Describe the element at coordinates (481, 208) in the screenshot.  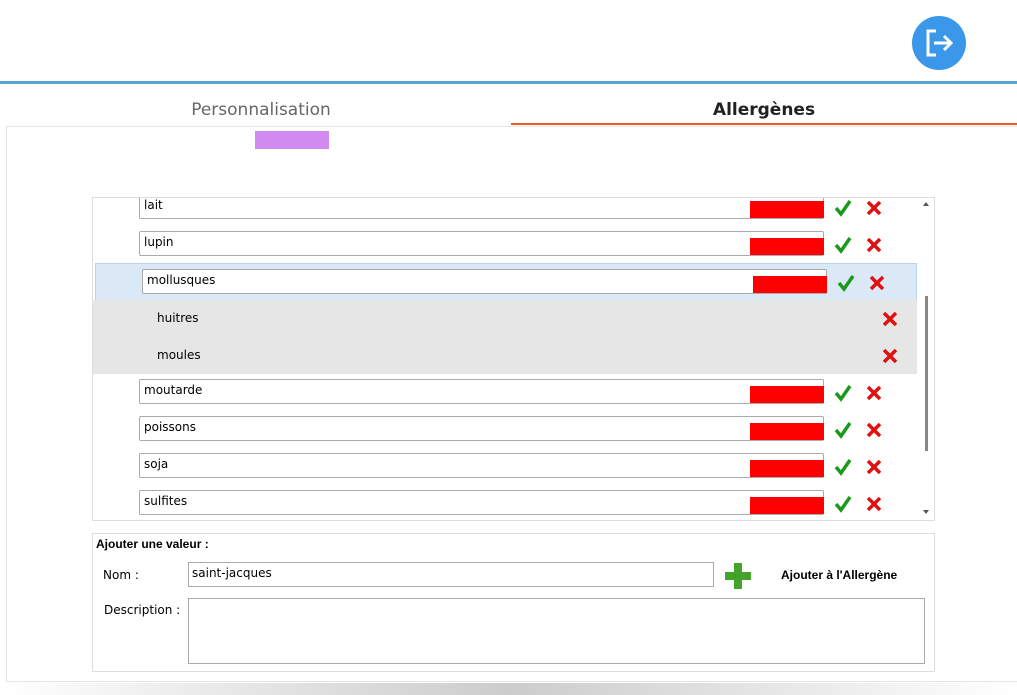
I see `allergen-input: lait` at that location.